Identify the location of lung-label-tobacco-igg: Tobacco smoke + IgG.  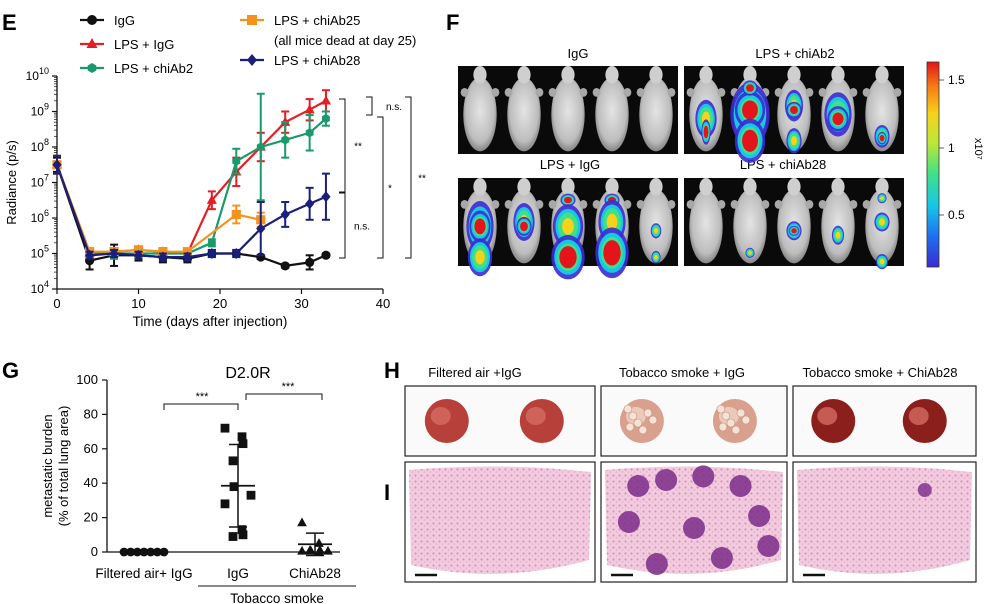
(682, 372).